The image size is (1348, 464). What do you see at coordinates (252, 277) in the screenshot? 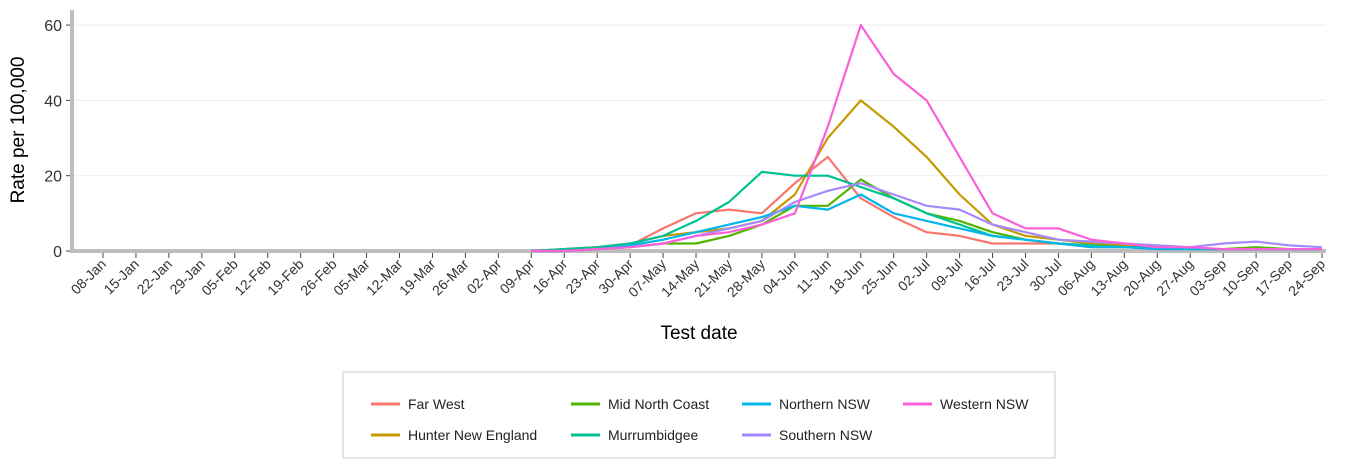
I see `x-tick-label: 12-Feb` at bounding box center [252, 277].